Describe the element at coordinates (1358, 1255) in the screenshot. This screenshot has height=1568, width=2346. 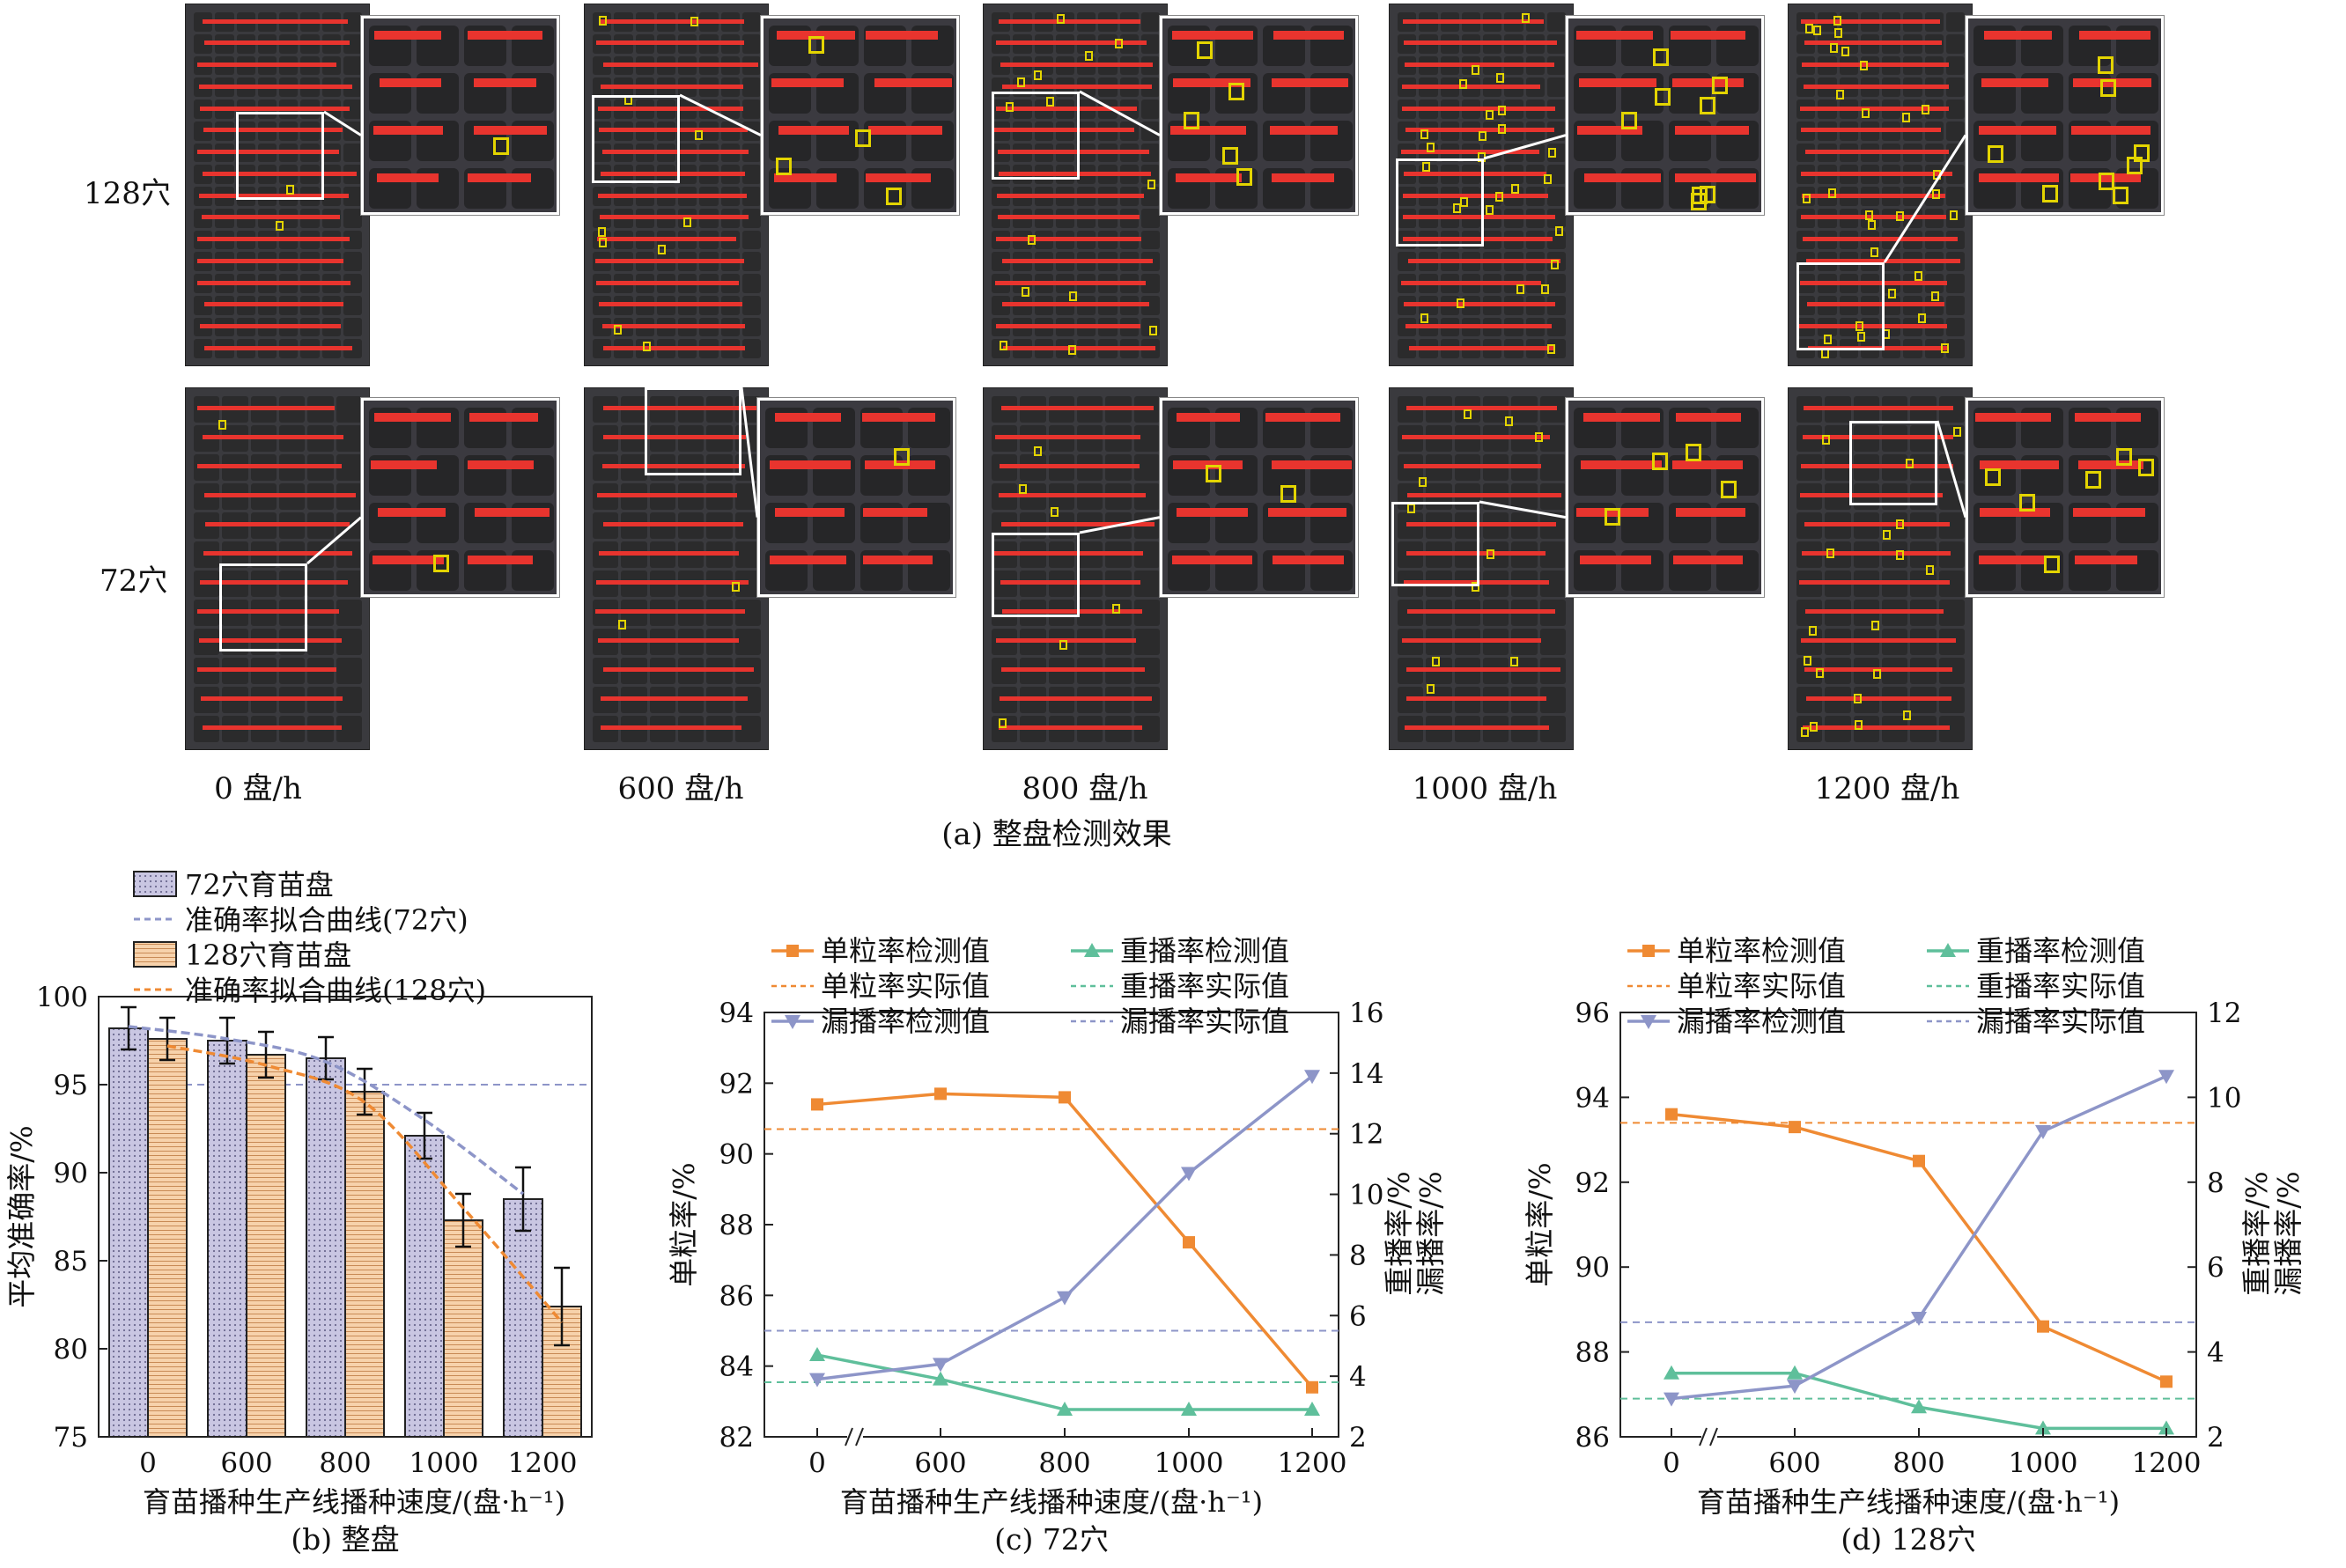
I see `y-right-tick-label: 8` at that location.